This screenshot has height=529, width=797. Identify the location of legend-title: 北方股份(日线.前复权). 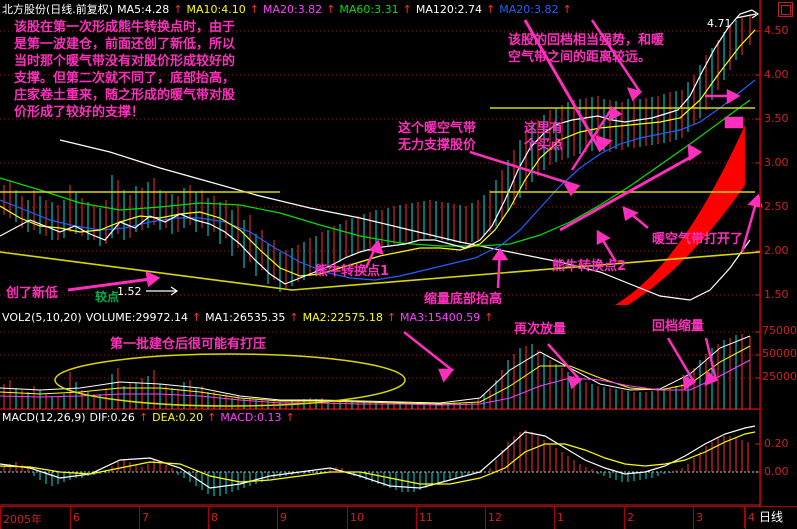
(58, 9).